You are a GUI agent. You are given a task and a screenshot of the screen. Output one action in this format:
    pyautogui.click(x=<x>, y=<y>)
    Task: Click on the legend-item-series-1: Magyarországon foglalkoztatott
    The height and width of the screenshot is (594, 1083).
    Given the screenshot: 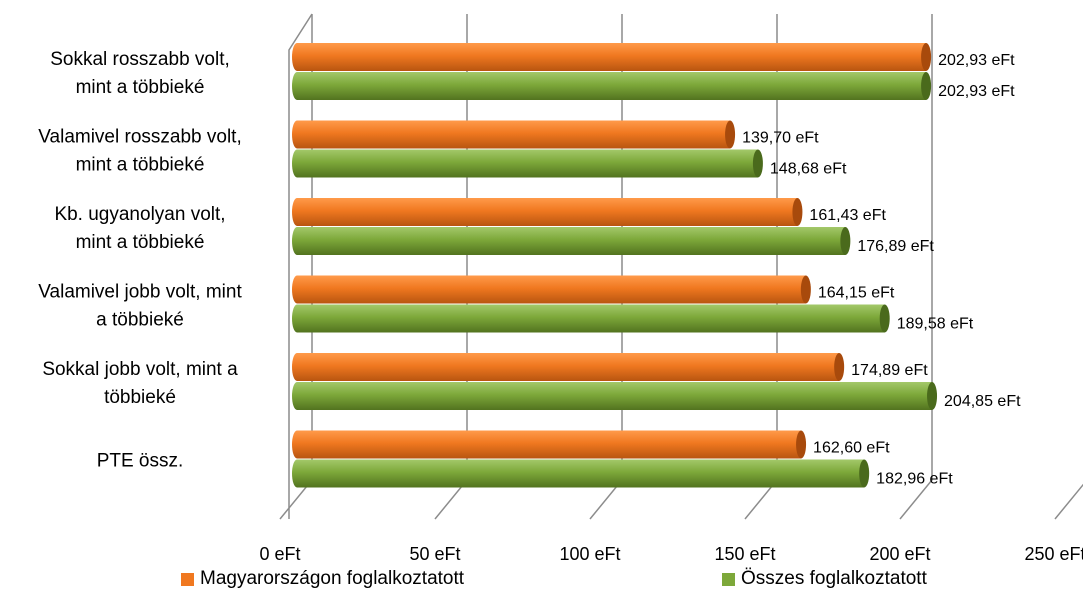 What is the action you would take?
    pyautogui.click(x=322, y=579)
    